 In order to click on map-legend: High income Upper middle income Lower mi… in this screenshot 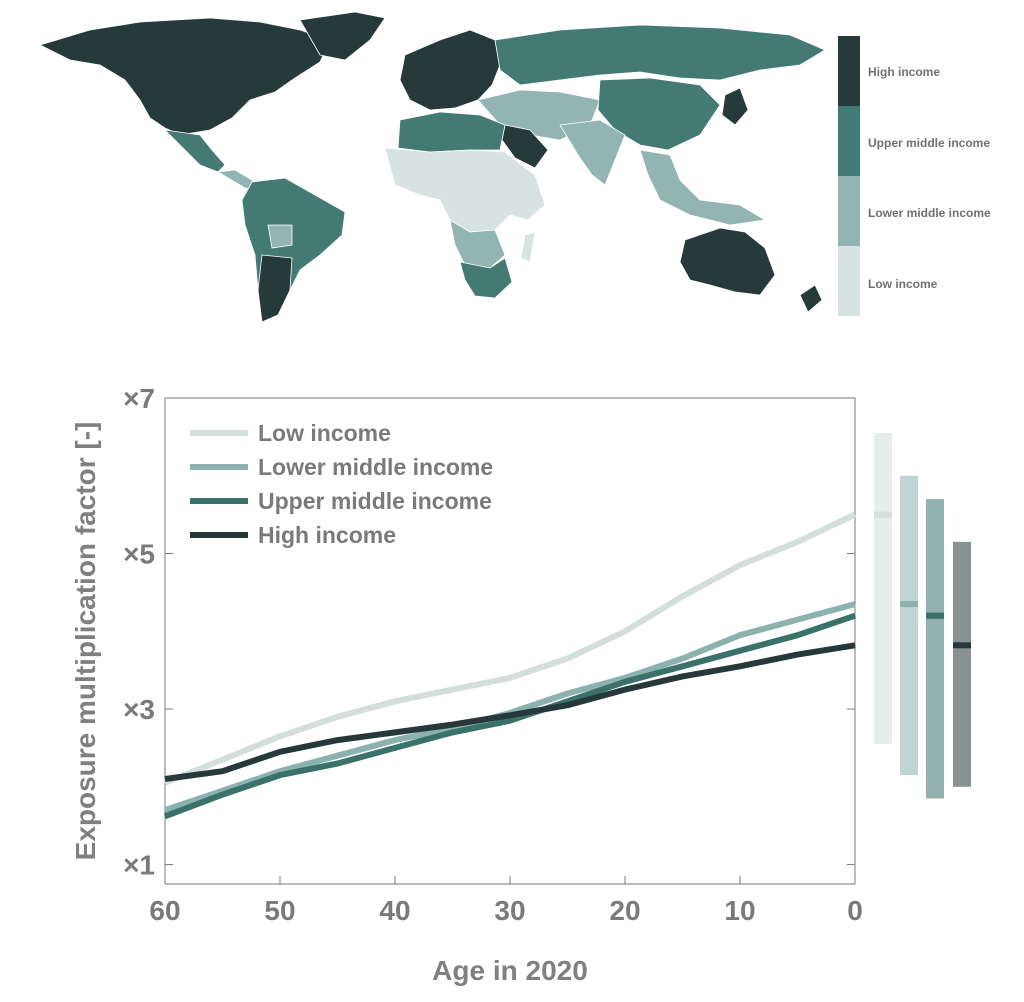, I will do `click(931, 178)`.